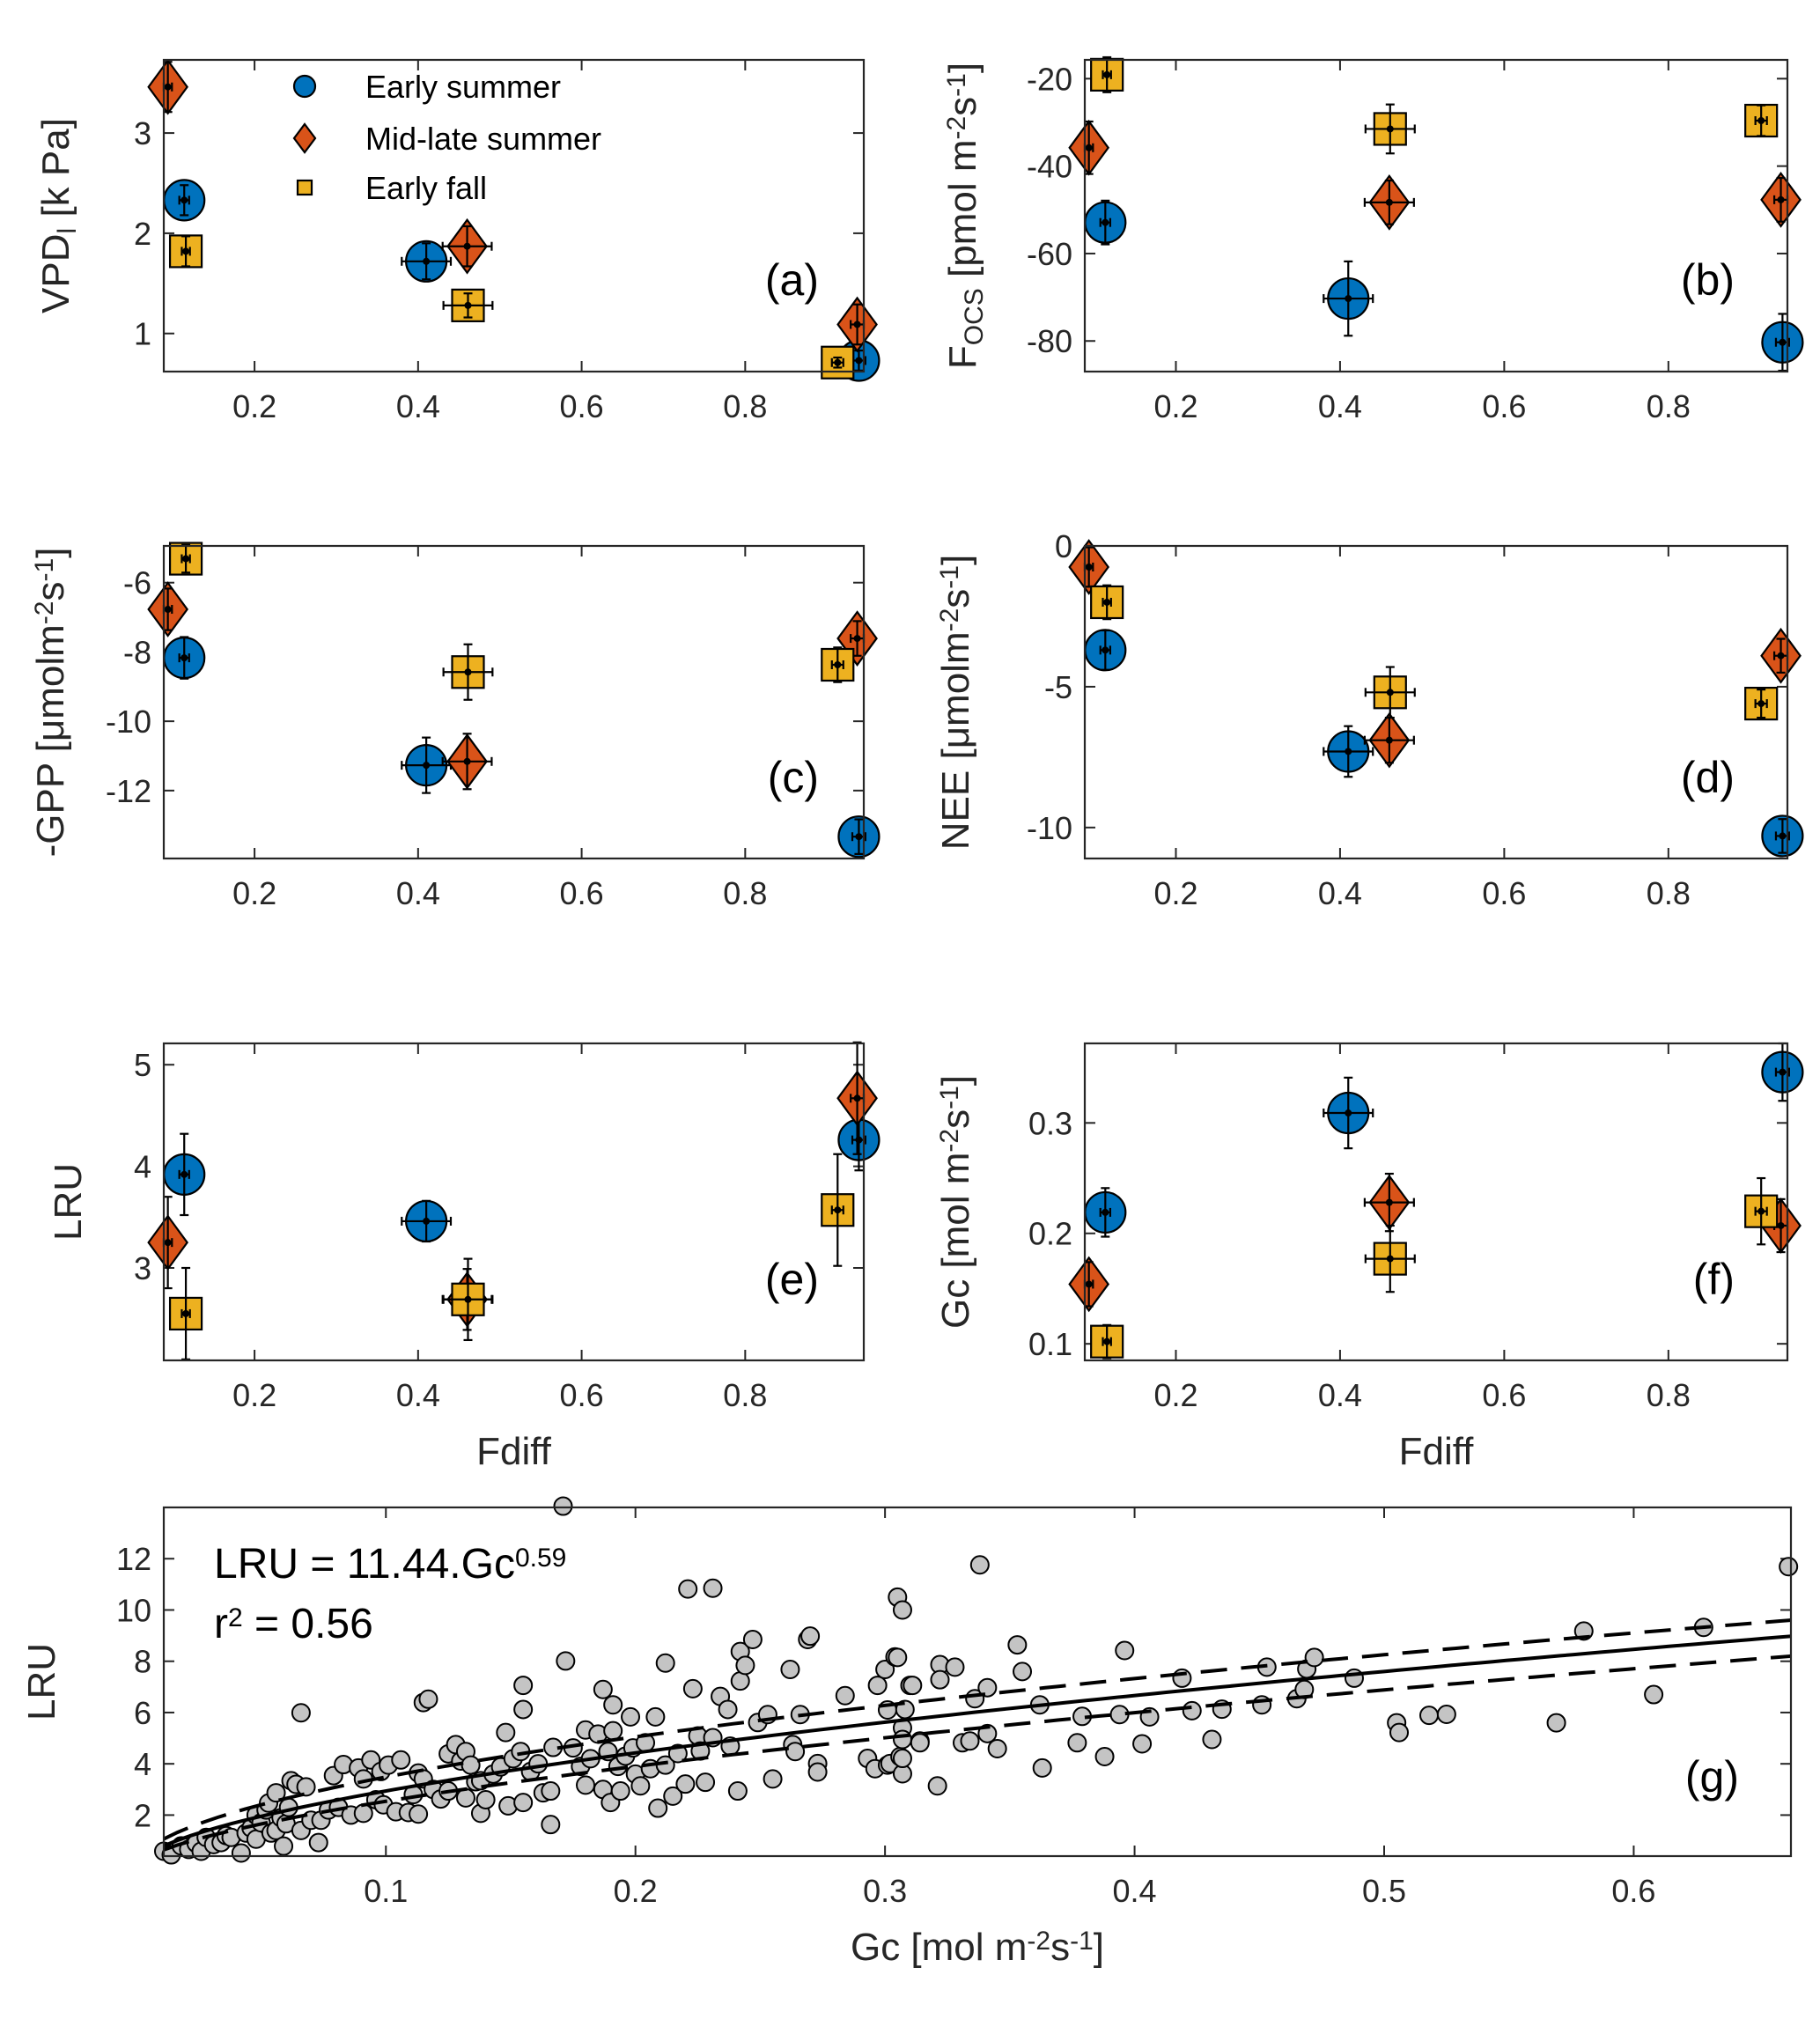 This screenshot has height=2019, width=1820. I want to click on confidence-band-upper, so click(977, 1729).